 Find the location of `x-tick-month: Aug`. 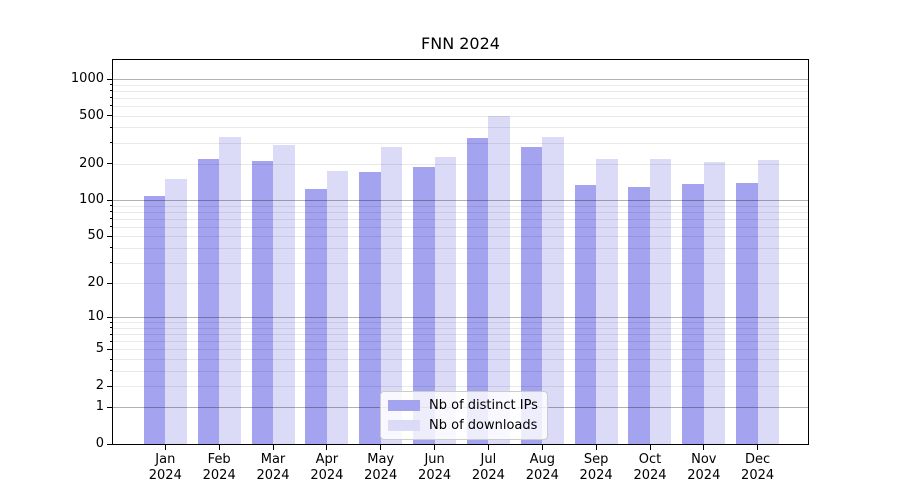

x-tick-month: Aug is located at coordinates (542, 459).